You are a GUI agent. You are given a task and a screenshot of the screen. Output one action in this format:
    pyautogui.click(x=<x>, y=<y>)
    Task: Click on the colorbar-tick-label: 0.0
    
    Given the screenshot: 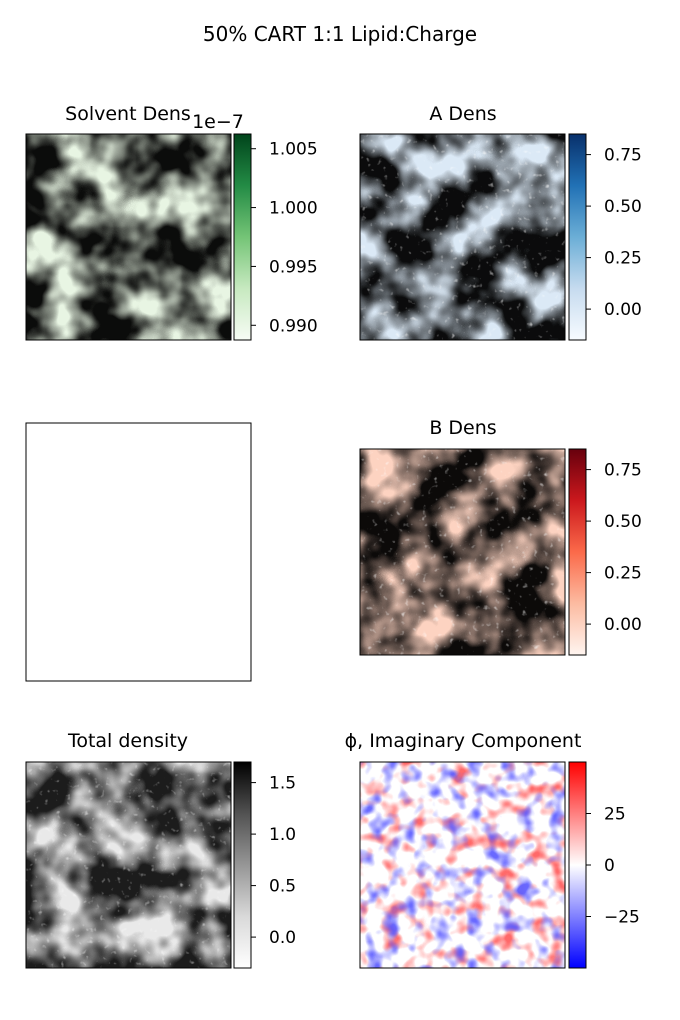 What is the action you would take?
    pyautogui.click(x=282, y=938)
    